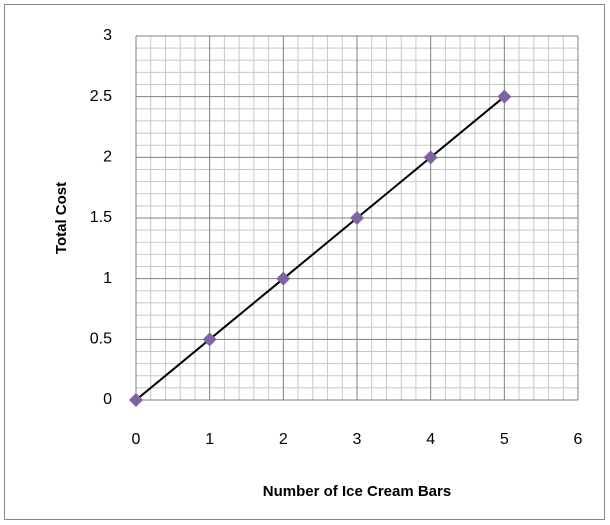  I want to click on y-tick-label: 2.5, so click(101, 96).